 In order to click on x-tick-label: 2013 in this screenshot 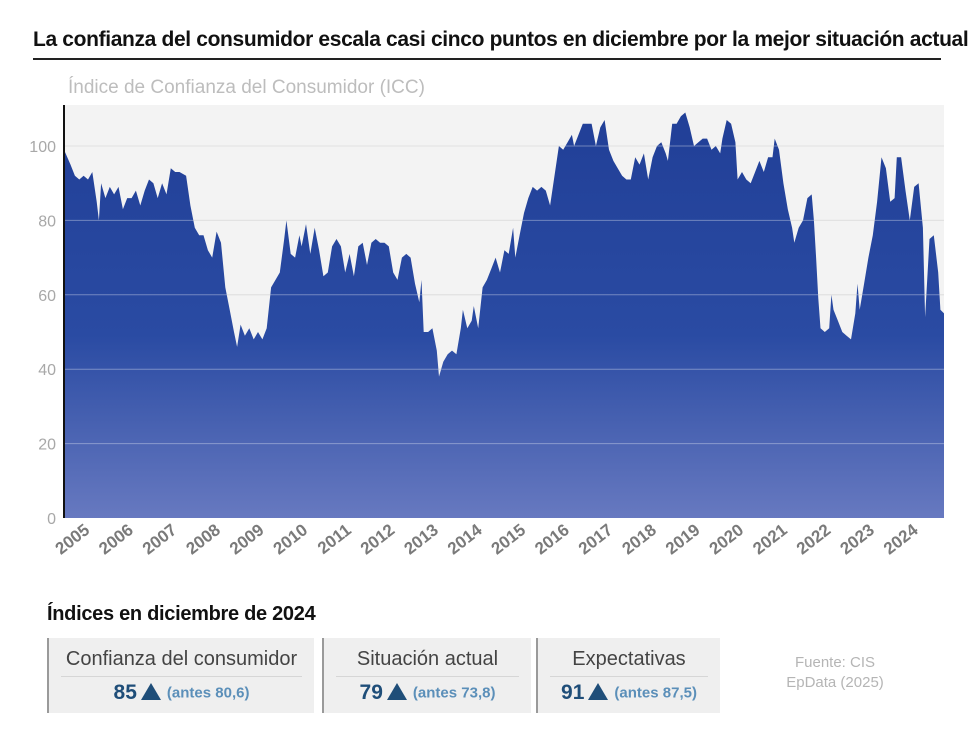, I will do `click(421, 539)`.